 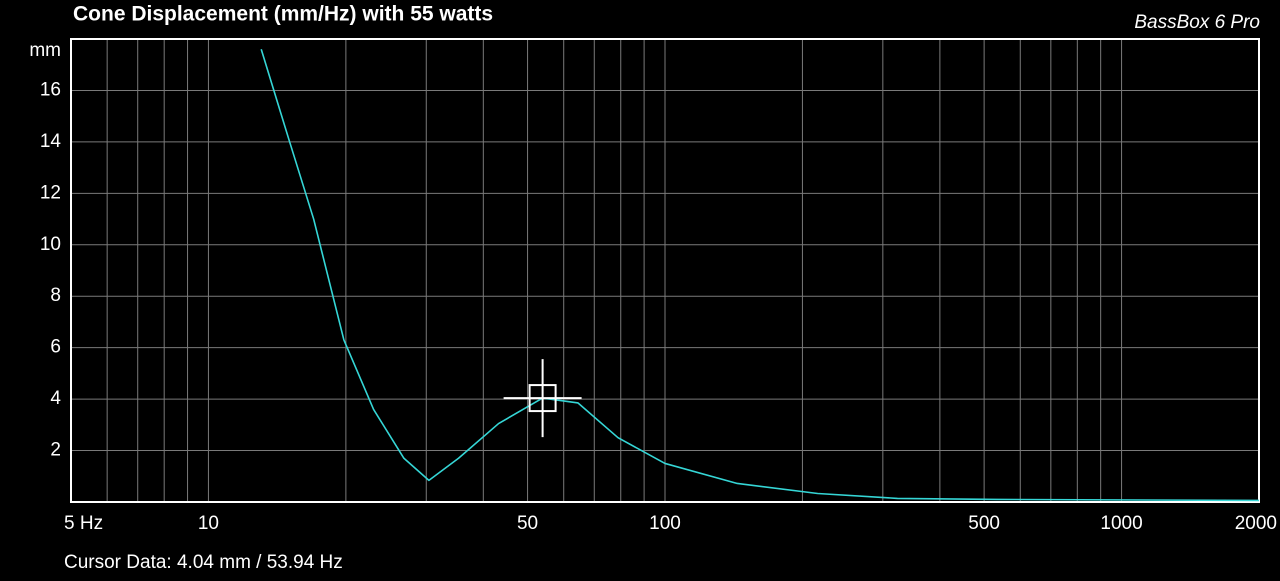 I want to click on y-tick-label: 2, so click(x=55, y=450).